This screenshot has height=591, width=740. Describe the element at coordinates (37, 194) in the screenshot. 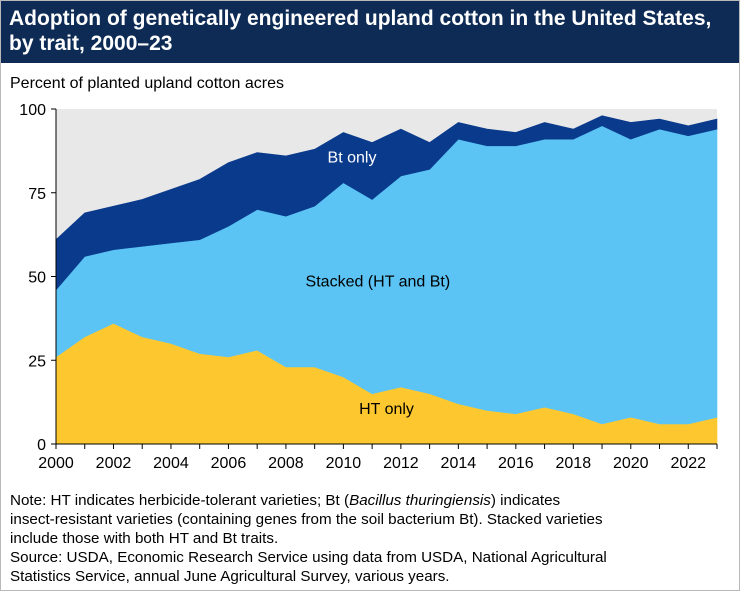

I see `y-tick-label: 75` at that location.